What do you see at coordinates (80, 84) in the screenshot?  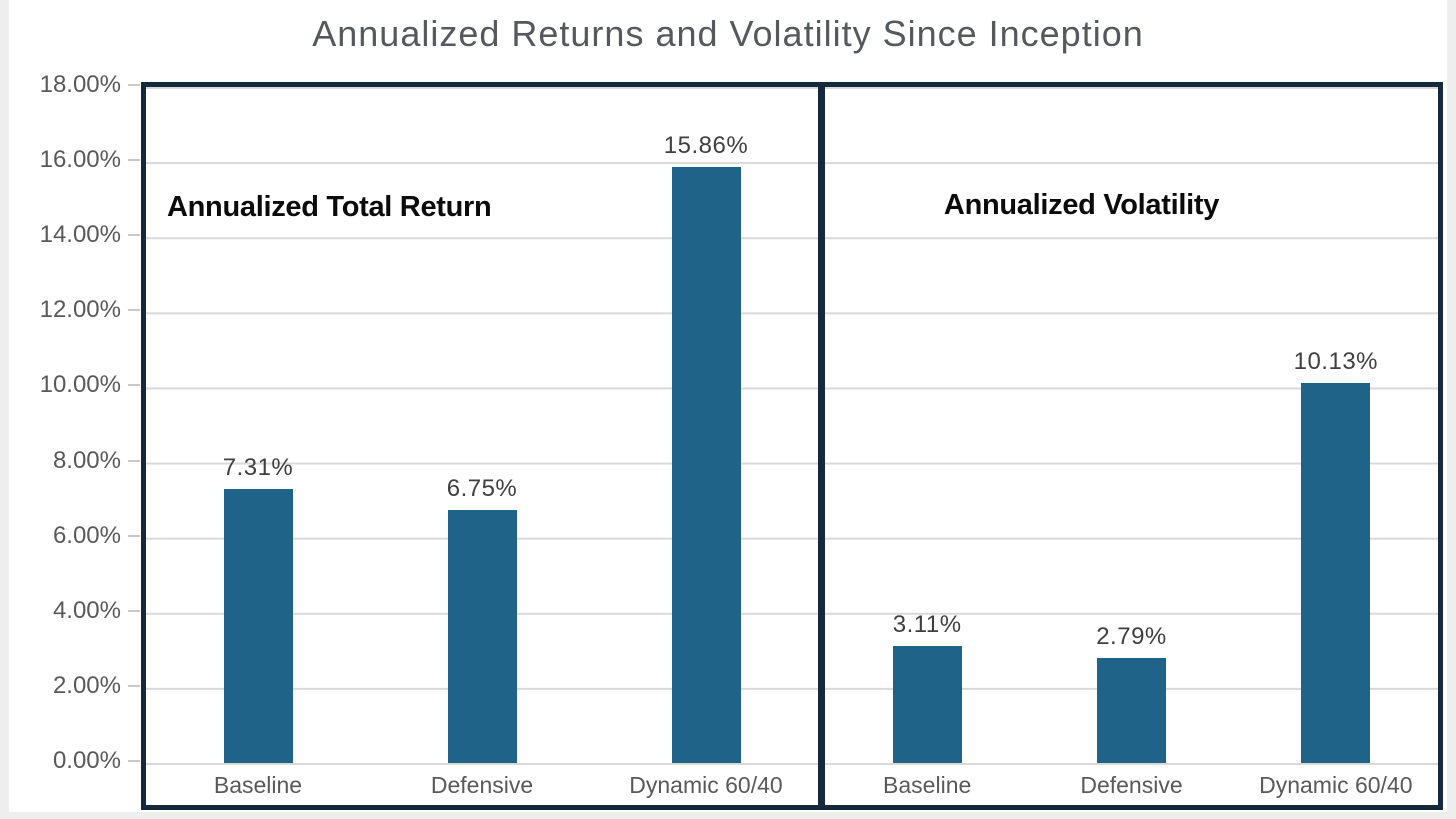 I see `y-axis-label-text: 18.00%` at bounding box center [80, 84].